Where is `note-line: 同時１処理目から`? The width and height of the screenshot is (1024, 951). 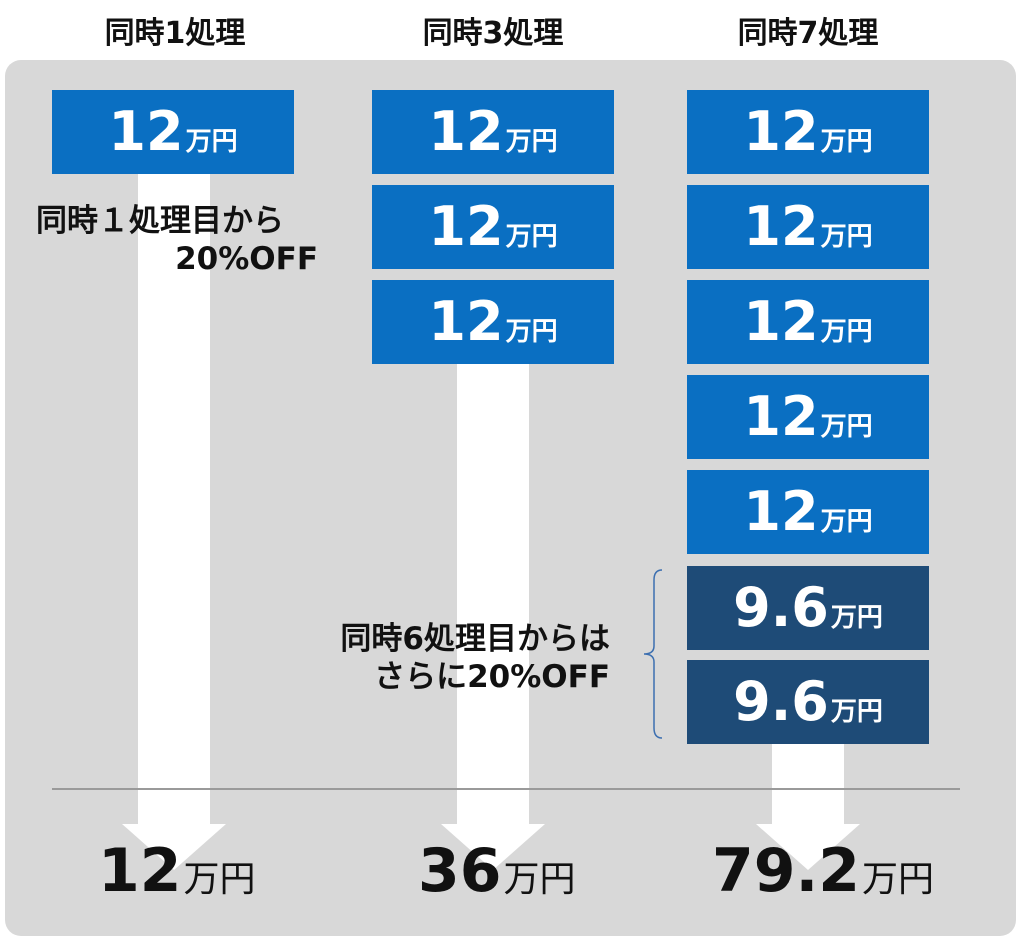
note-line: 同時１処理目から is located at coordinates (160, 221).